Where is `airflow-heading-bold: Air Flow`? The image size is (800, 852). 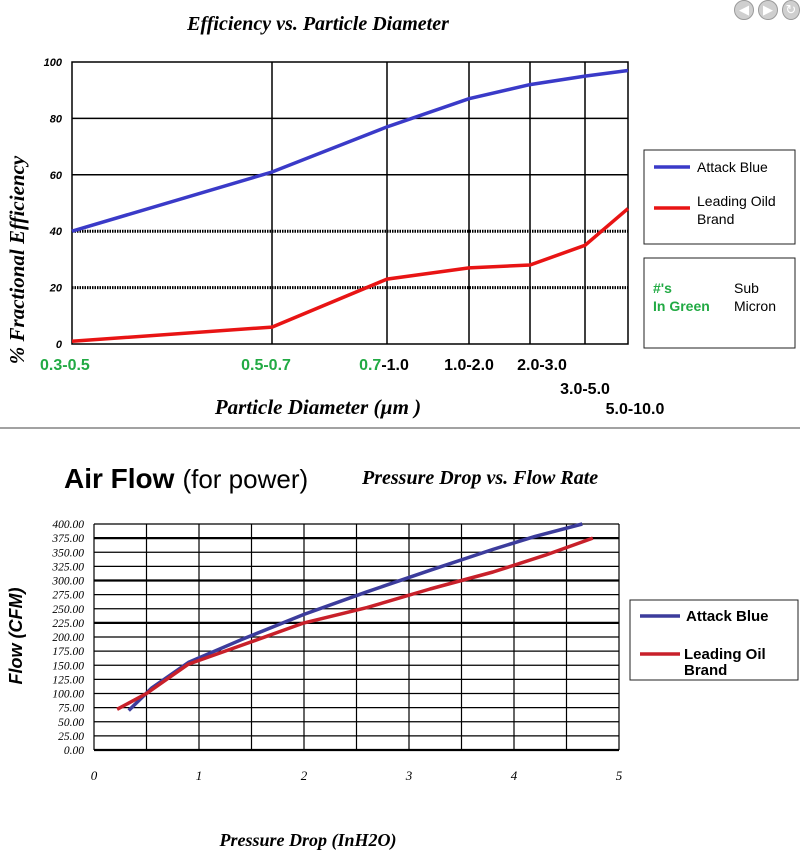
airflow-heading-bold: Air Flow is located at coordinates (119, 478).